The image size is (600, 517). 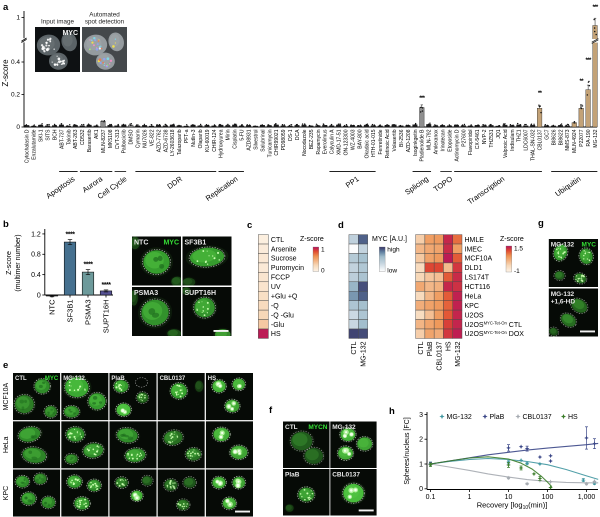 I want to click on a-x-tick-label: Silvestrol, so click(x=256, y=140).